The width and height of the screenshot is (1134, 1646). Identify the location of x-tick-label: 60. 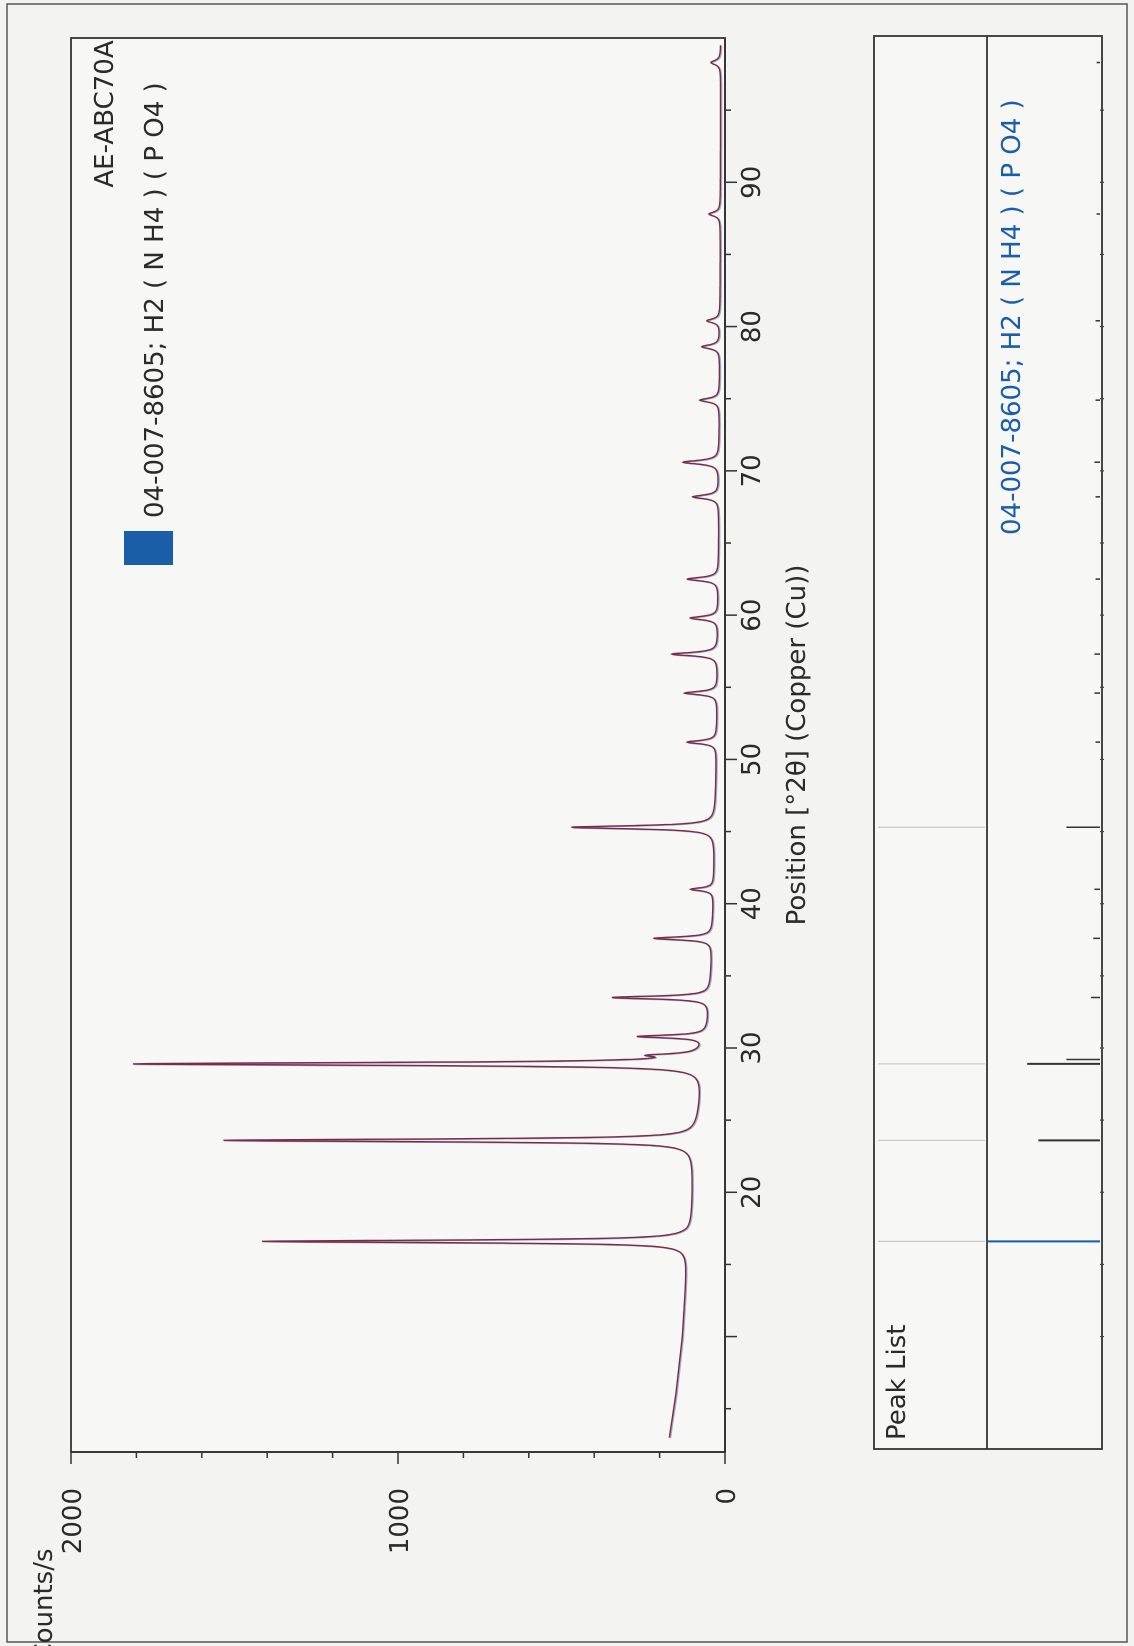
(752, 615).